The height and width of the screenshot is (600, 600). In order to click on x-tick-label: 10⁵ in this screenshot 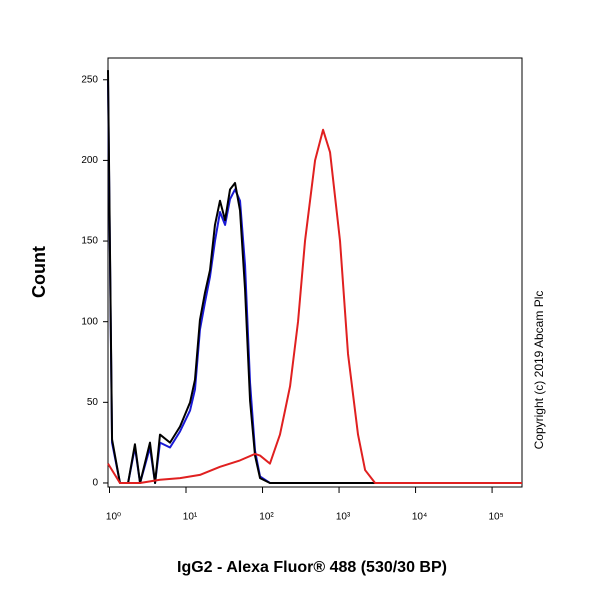, I will do `click(495, 517)`.